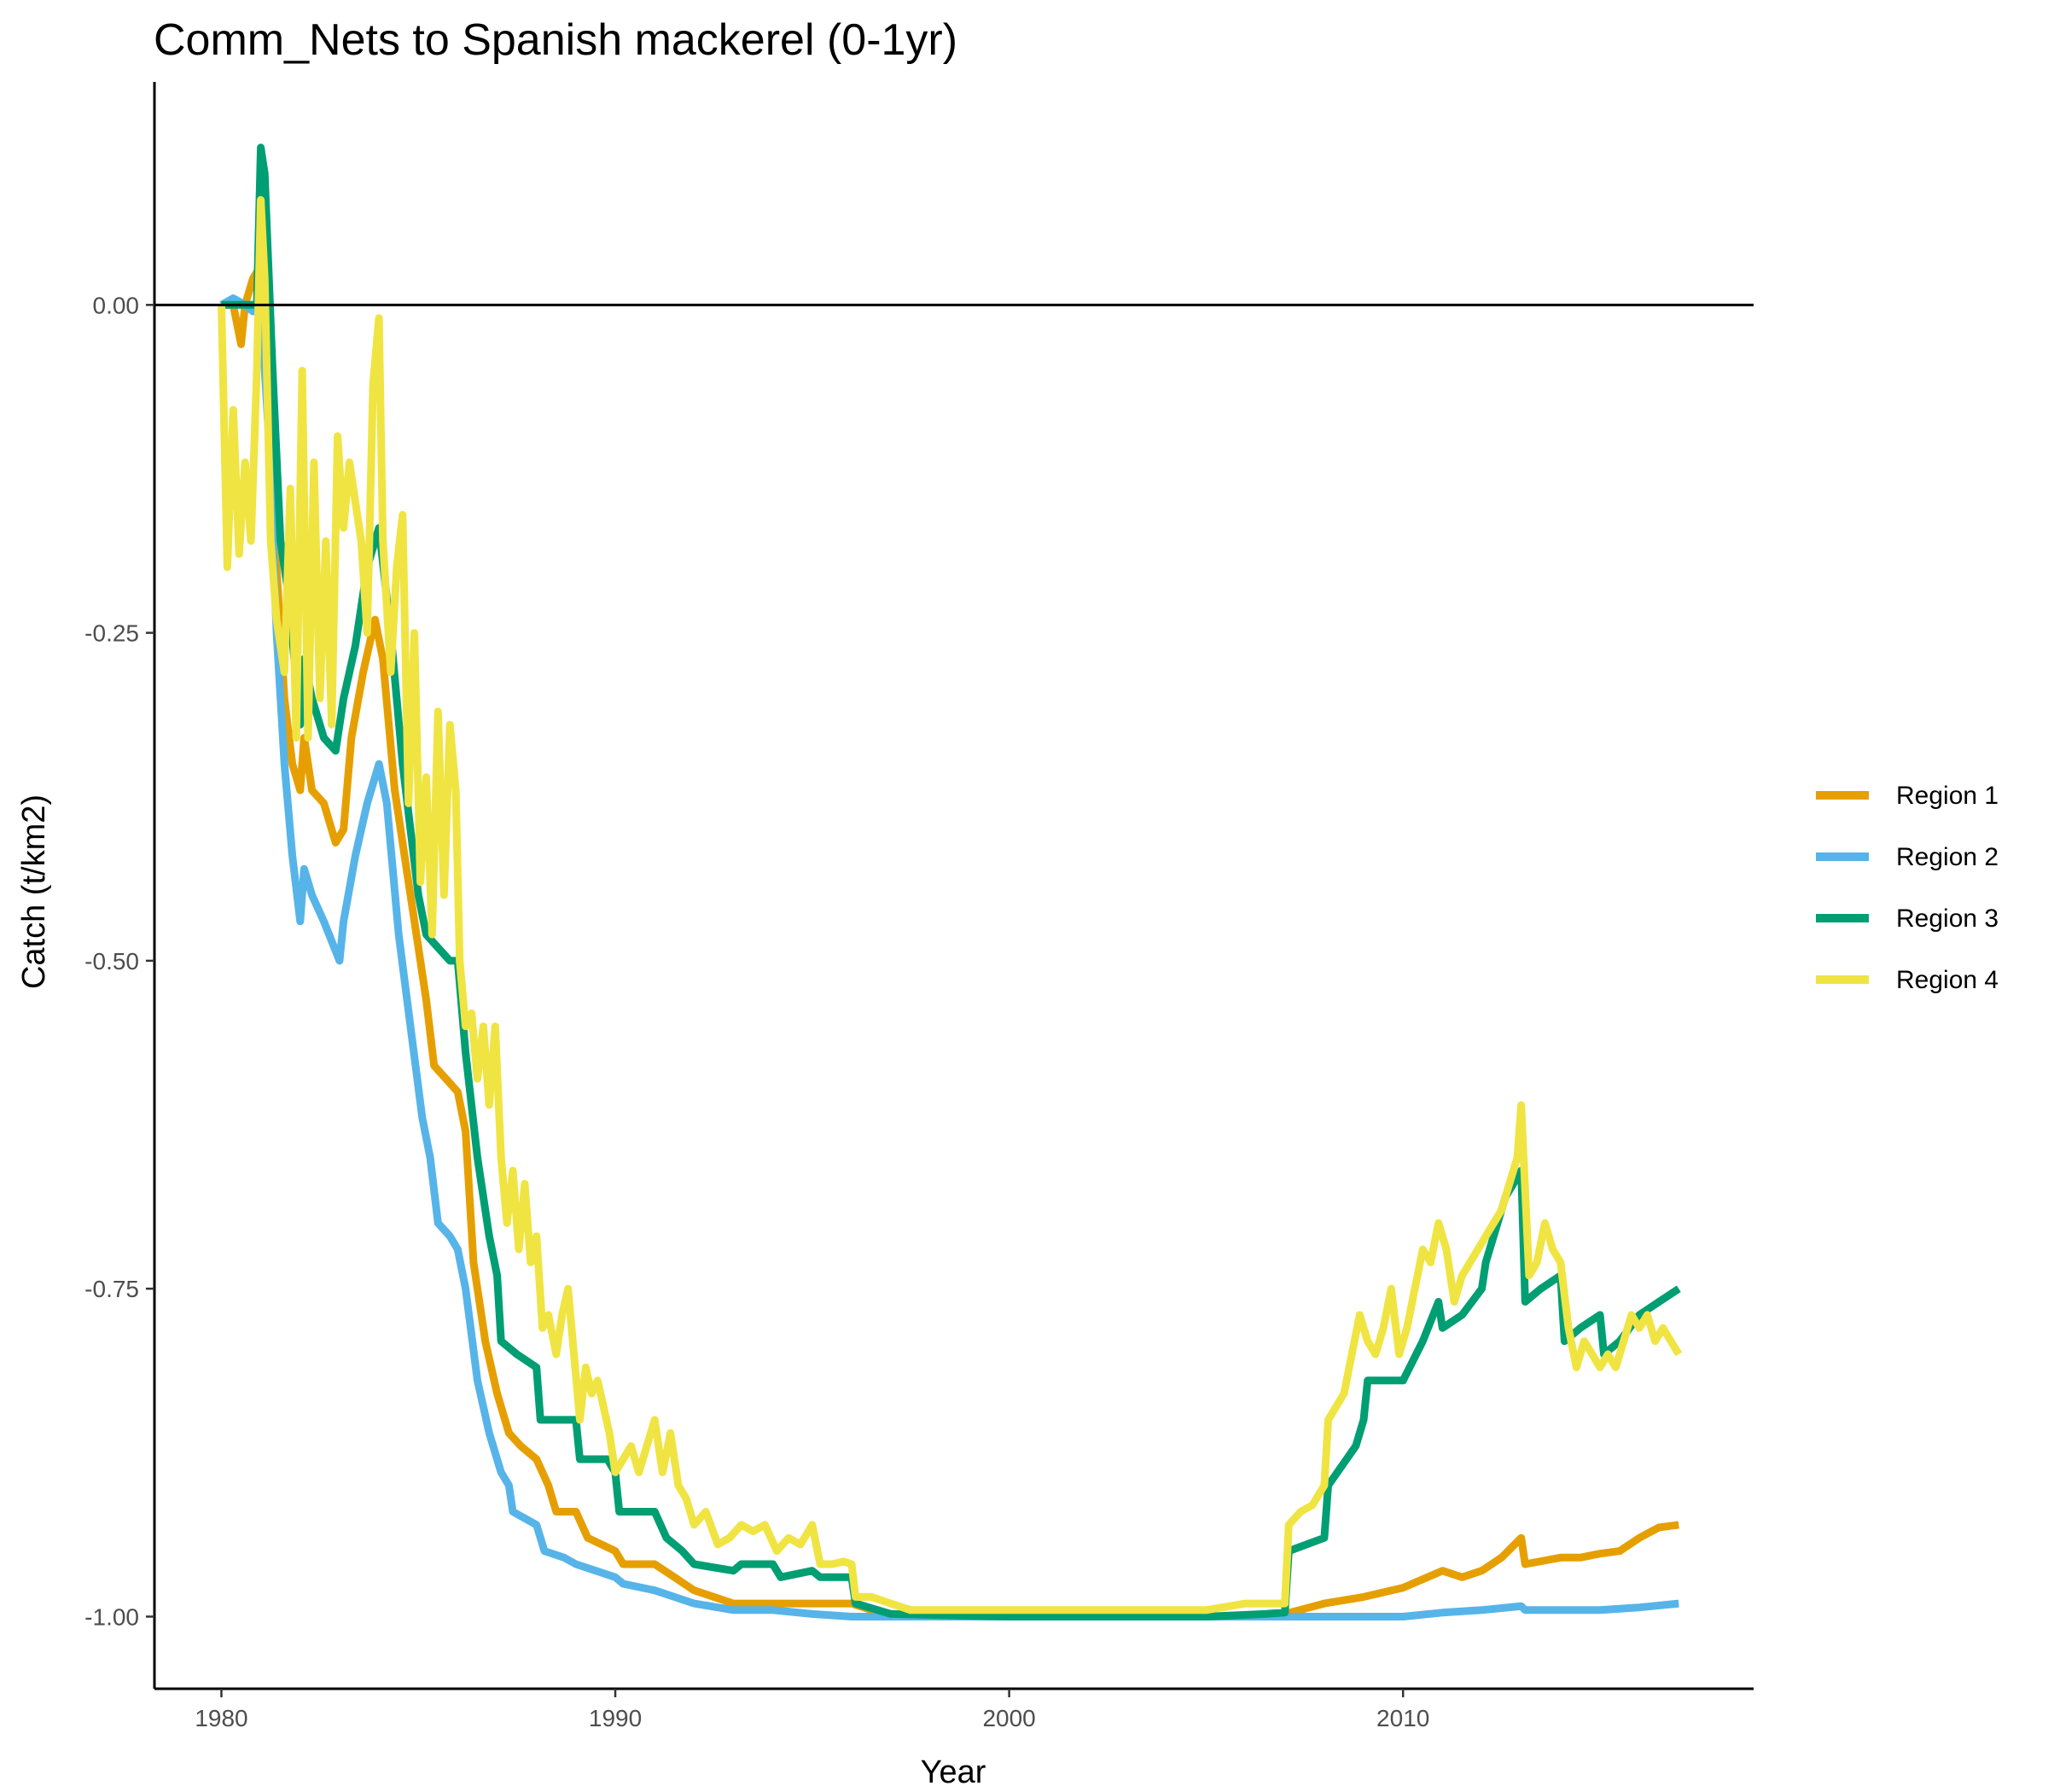  What do you see at coordinates (34, 892) in the screenshot?
I see `y-axis-title: Catch (t/km2)` at bounding box center [34, 892].